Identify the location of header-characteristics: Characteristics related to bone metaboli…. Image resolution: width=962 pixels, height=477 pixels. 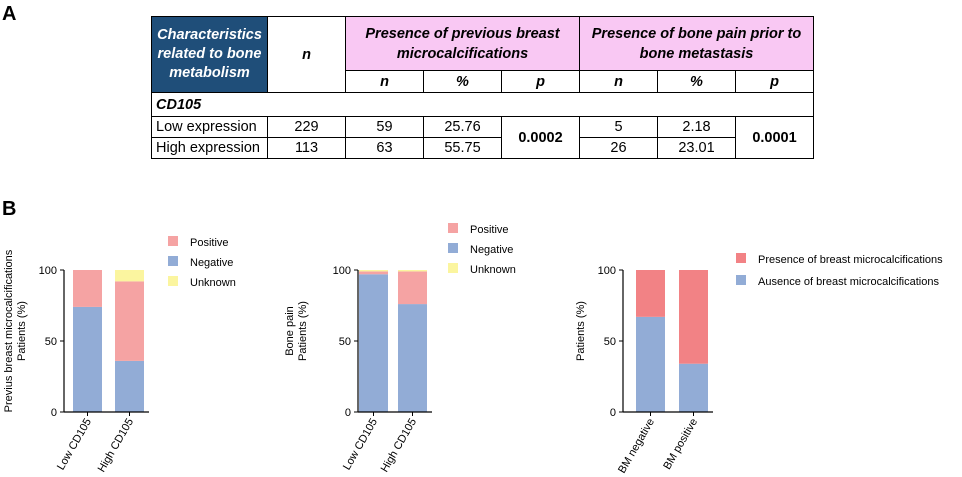
(209, 54).